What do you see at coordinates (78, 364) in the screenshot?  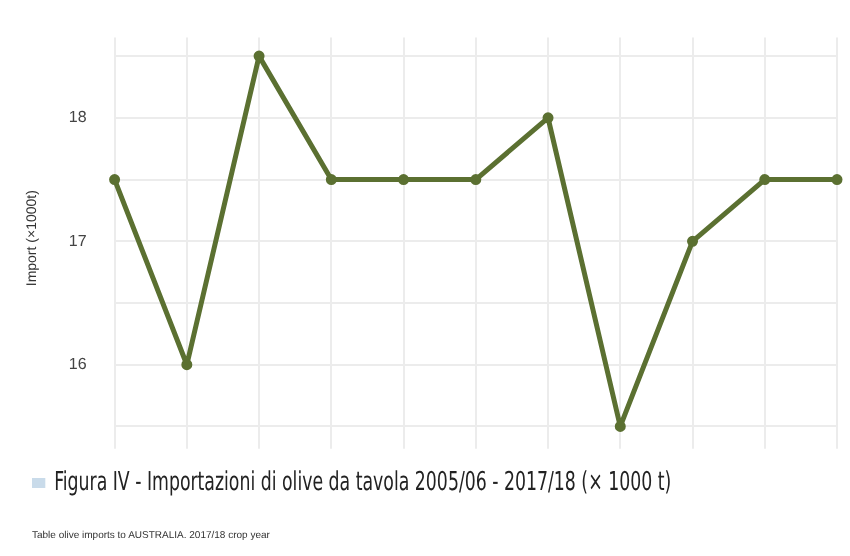 I see `y-tick-label: 16` at bounding box center [78, 364].